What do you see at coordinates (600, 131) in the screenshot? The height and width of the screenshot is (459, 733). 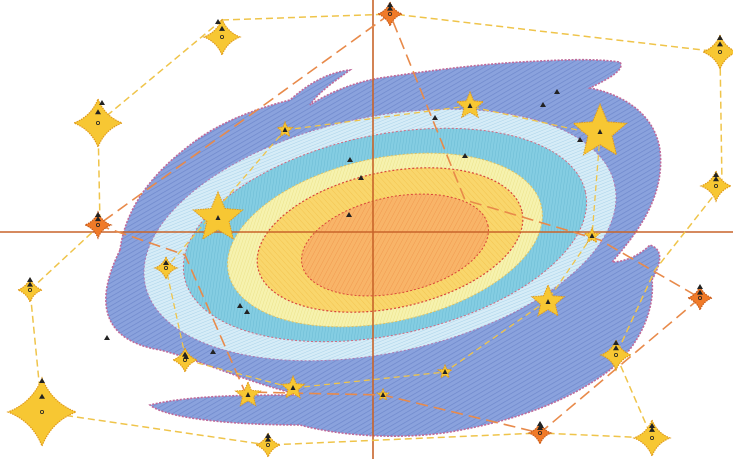 I see `gold-star-2-marker` at bounding box center [600, 131].